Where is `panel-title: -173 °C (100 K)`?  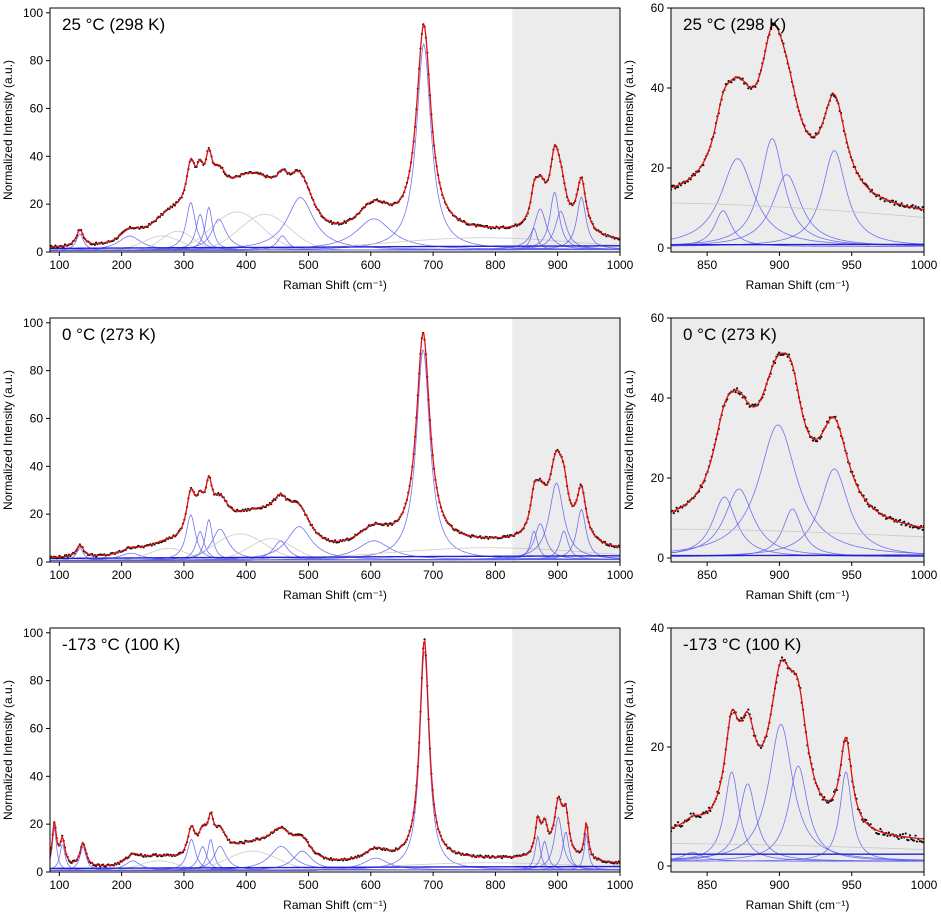 panel-title: -173 °C (100 K) is located at coordinates (121, 644).